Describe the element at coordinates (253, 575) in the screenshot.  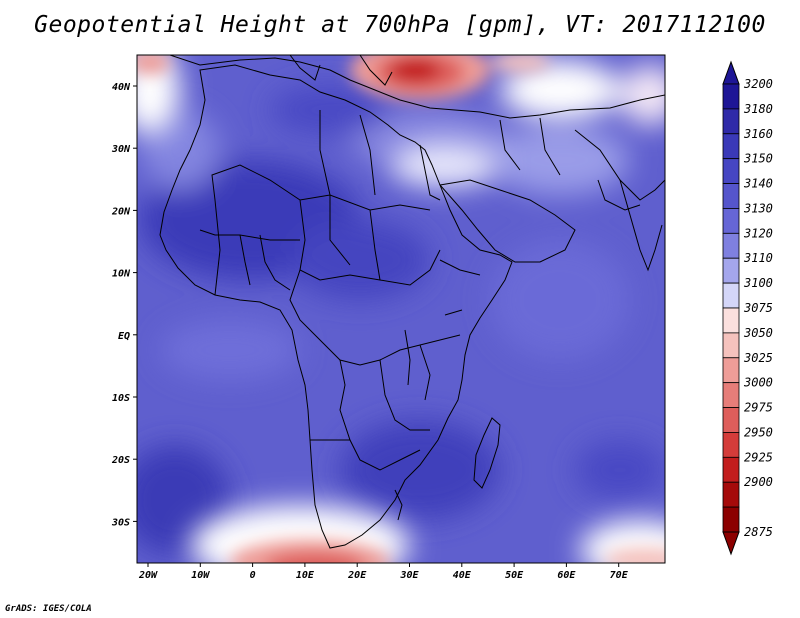
I see `lon-tick-label: 0` at that location.